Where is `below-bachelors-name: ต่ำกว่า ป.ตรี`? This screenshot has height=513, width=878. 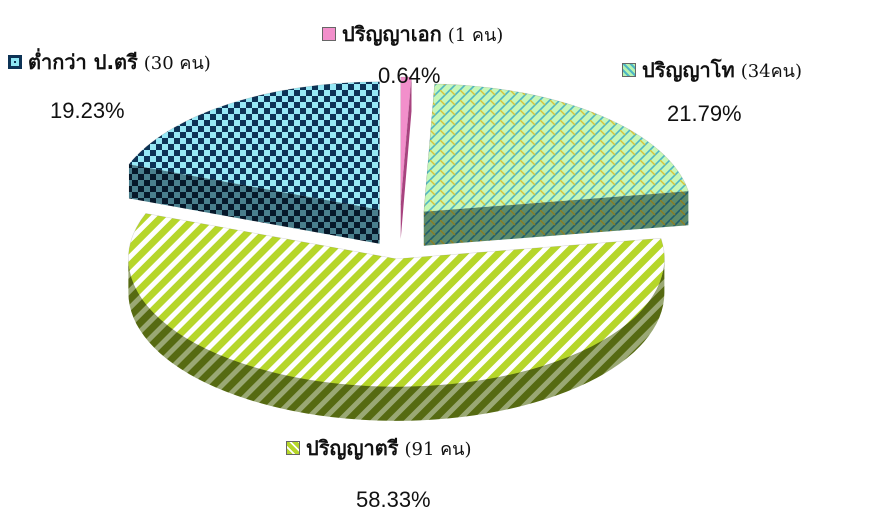
below-bachelors-name: ต่ำกว่า ป.ตรี is located at coordinates (83, 62).